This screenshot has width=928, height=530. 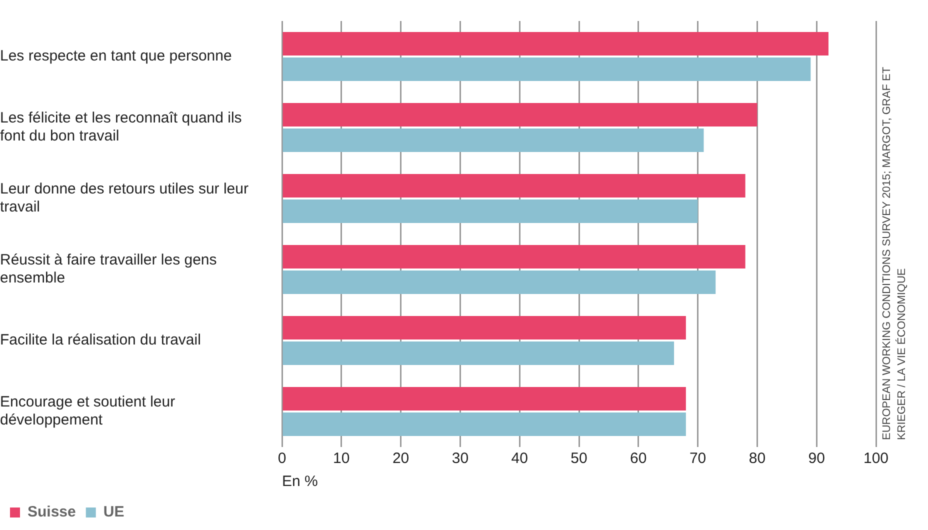 I want to click on legend-label: UE, so click(x=113, y=512).